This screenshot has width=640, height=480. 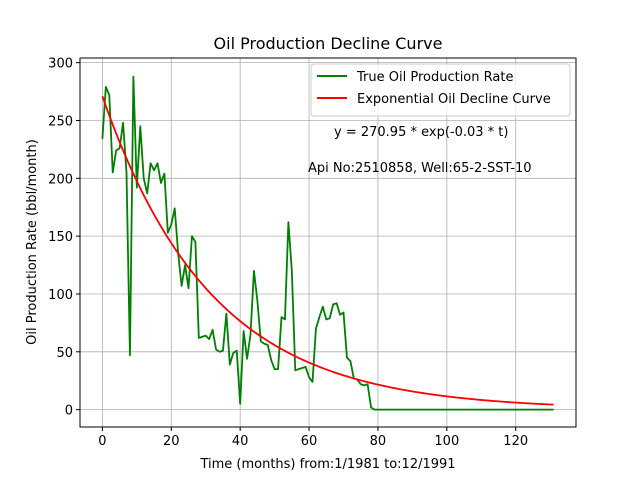 I want to click on y-tick-label: 300, so click(x=60, y=64).